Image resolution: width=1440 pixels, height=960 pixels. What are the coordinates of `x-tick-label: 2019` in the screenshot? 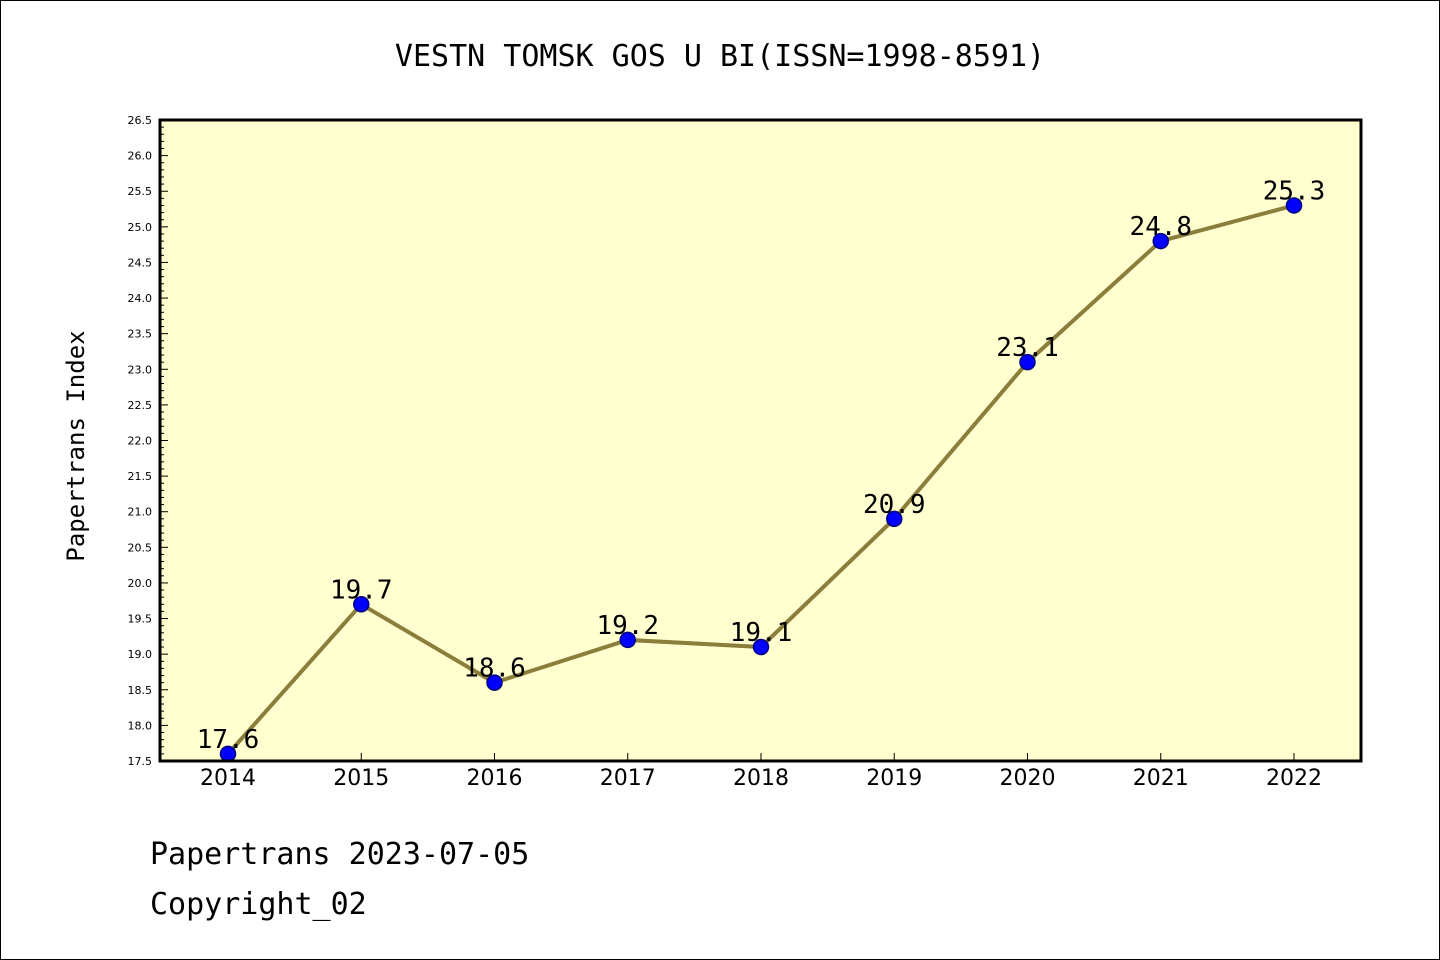 It's located at (894, 778).